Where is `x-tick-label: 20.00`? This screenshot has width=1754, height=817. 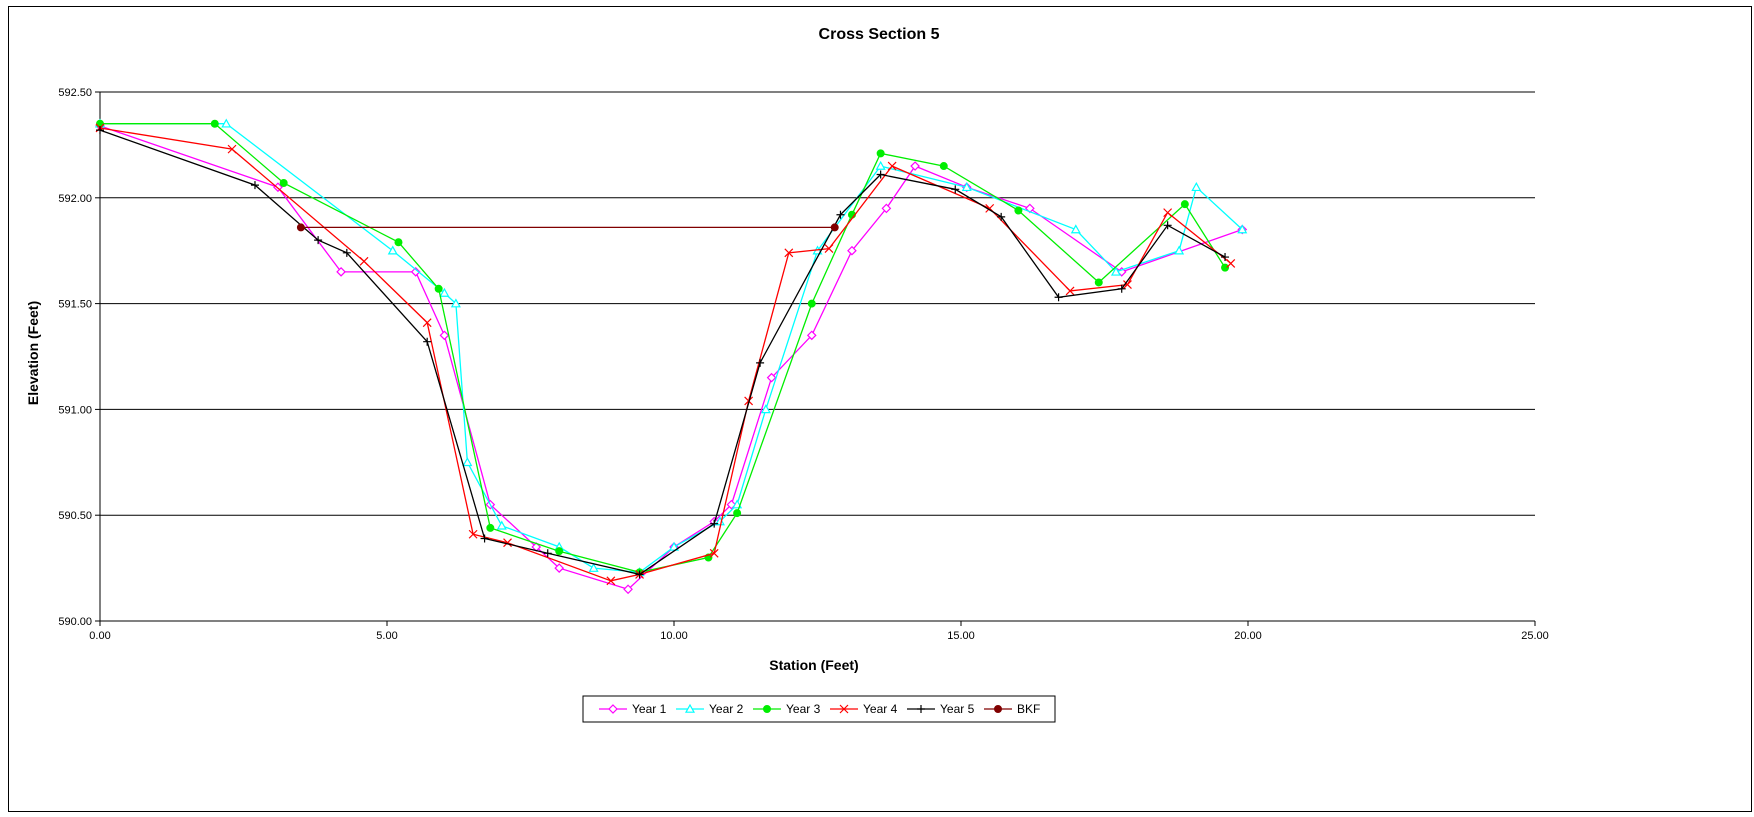 x-tick-label: 20.00 is located at coordinates (1248, 636).